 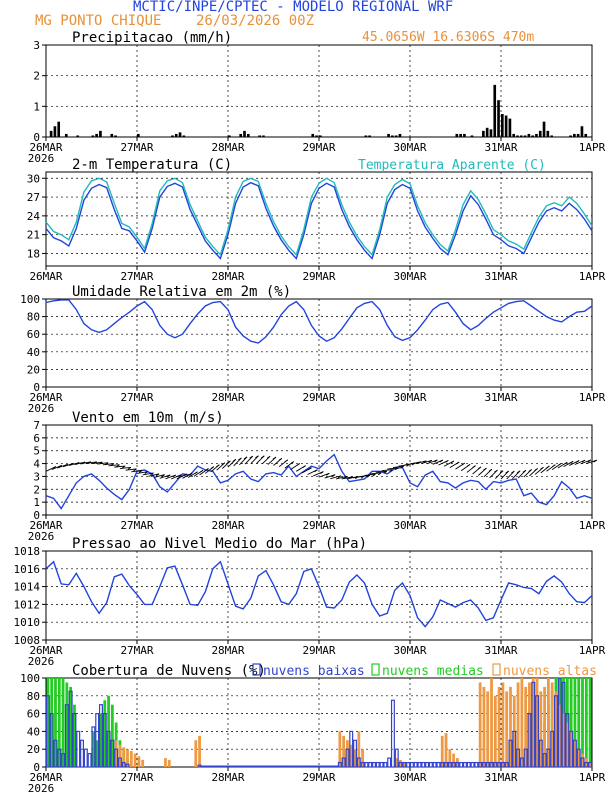 I want to click on slp-ytick-label: 1018, so click(x=27, y=551).